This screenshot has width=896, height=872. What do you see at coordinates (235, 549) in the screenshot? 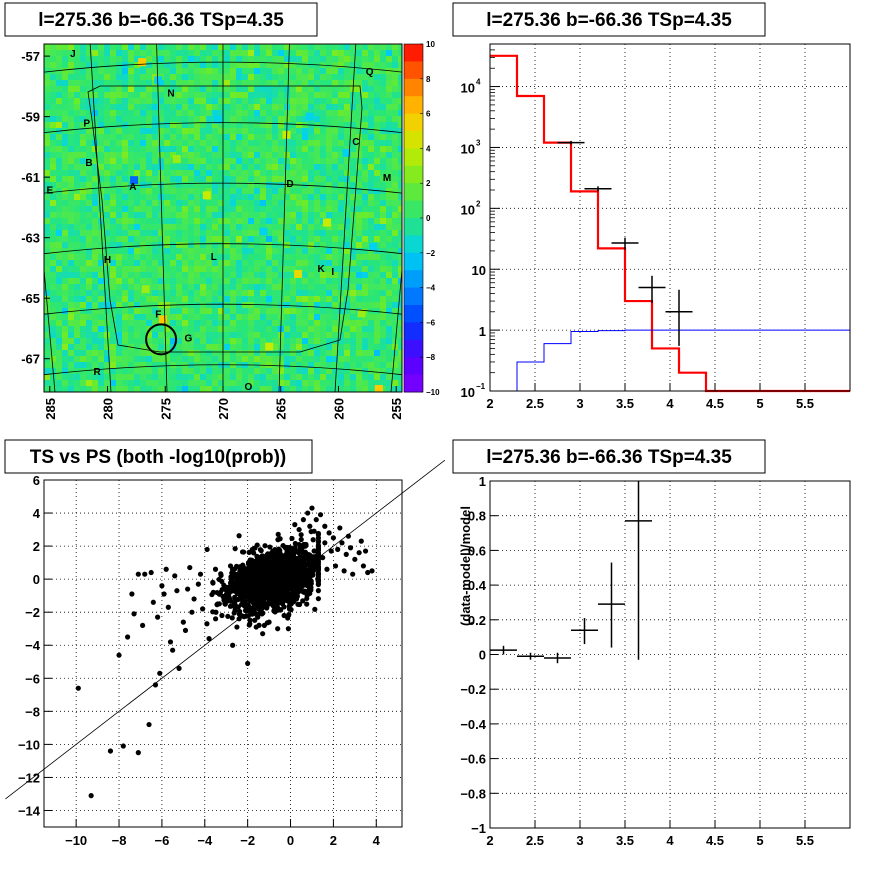
I see `scatter-point` at bounding box center [235, 549].